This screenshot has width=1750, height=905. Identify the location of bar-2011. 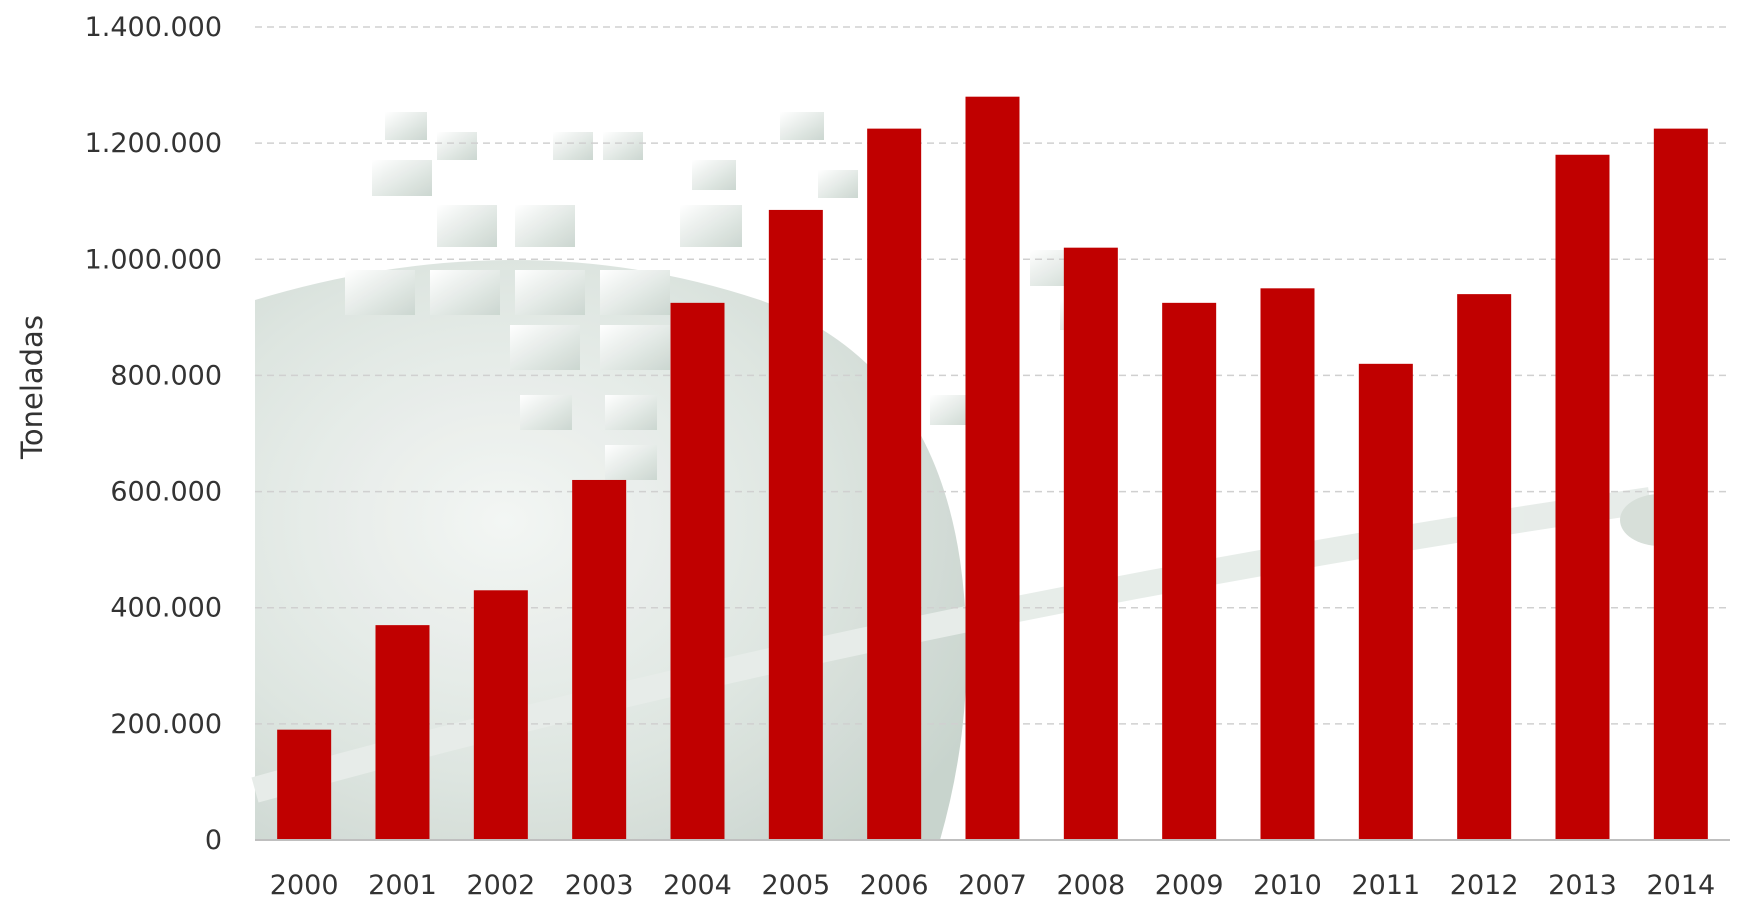
(1385, 601).